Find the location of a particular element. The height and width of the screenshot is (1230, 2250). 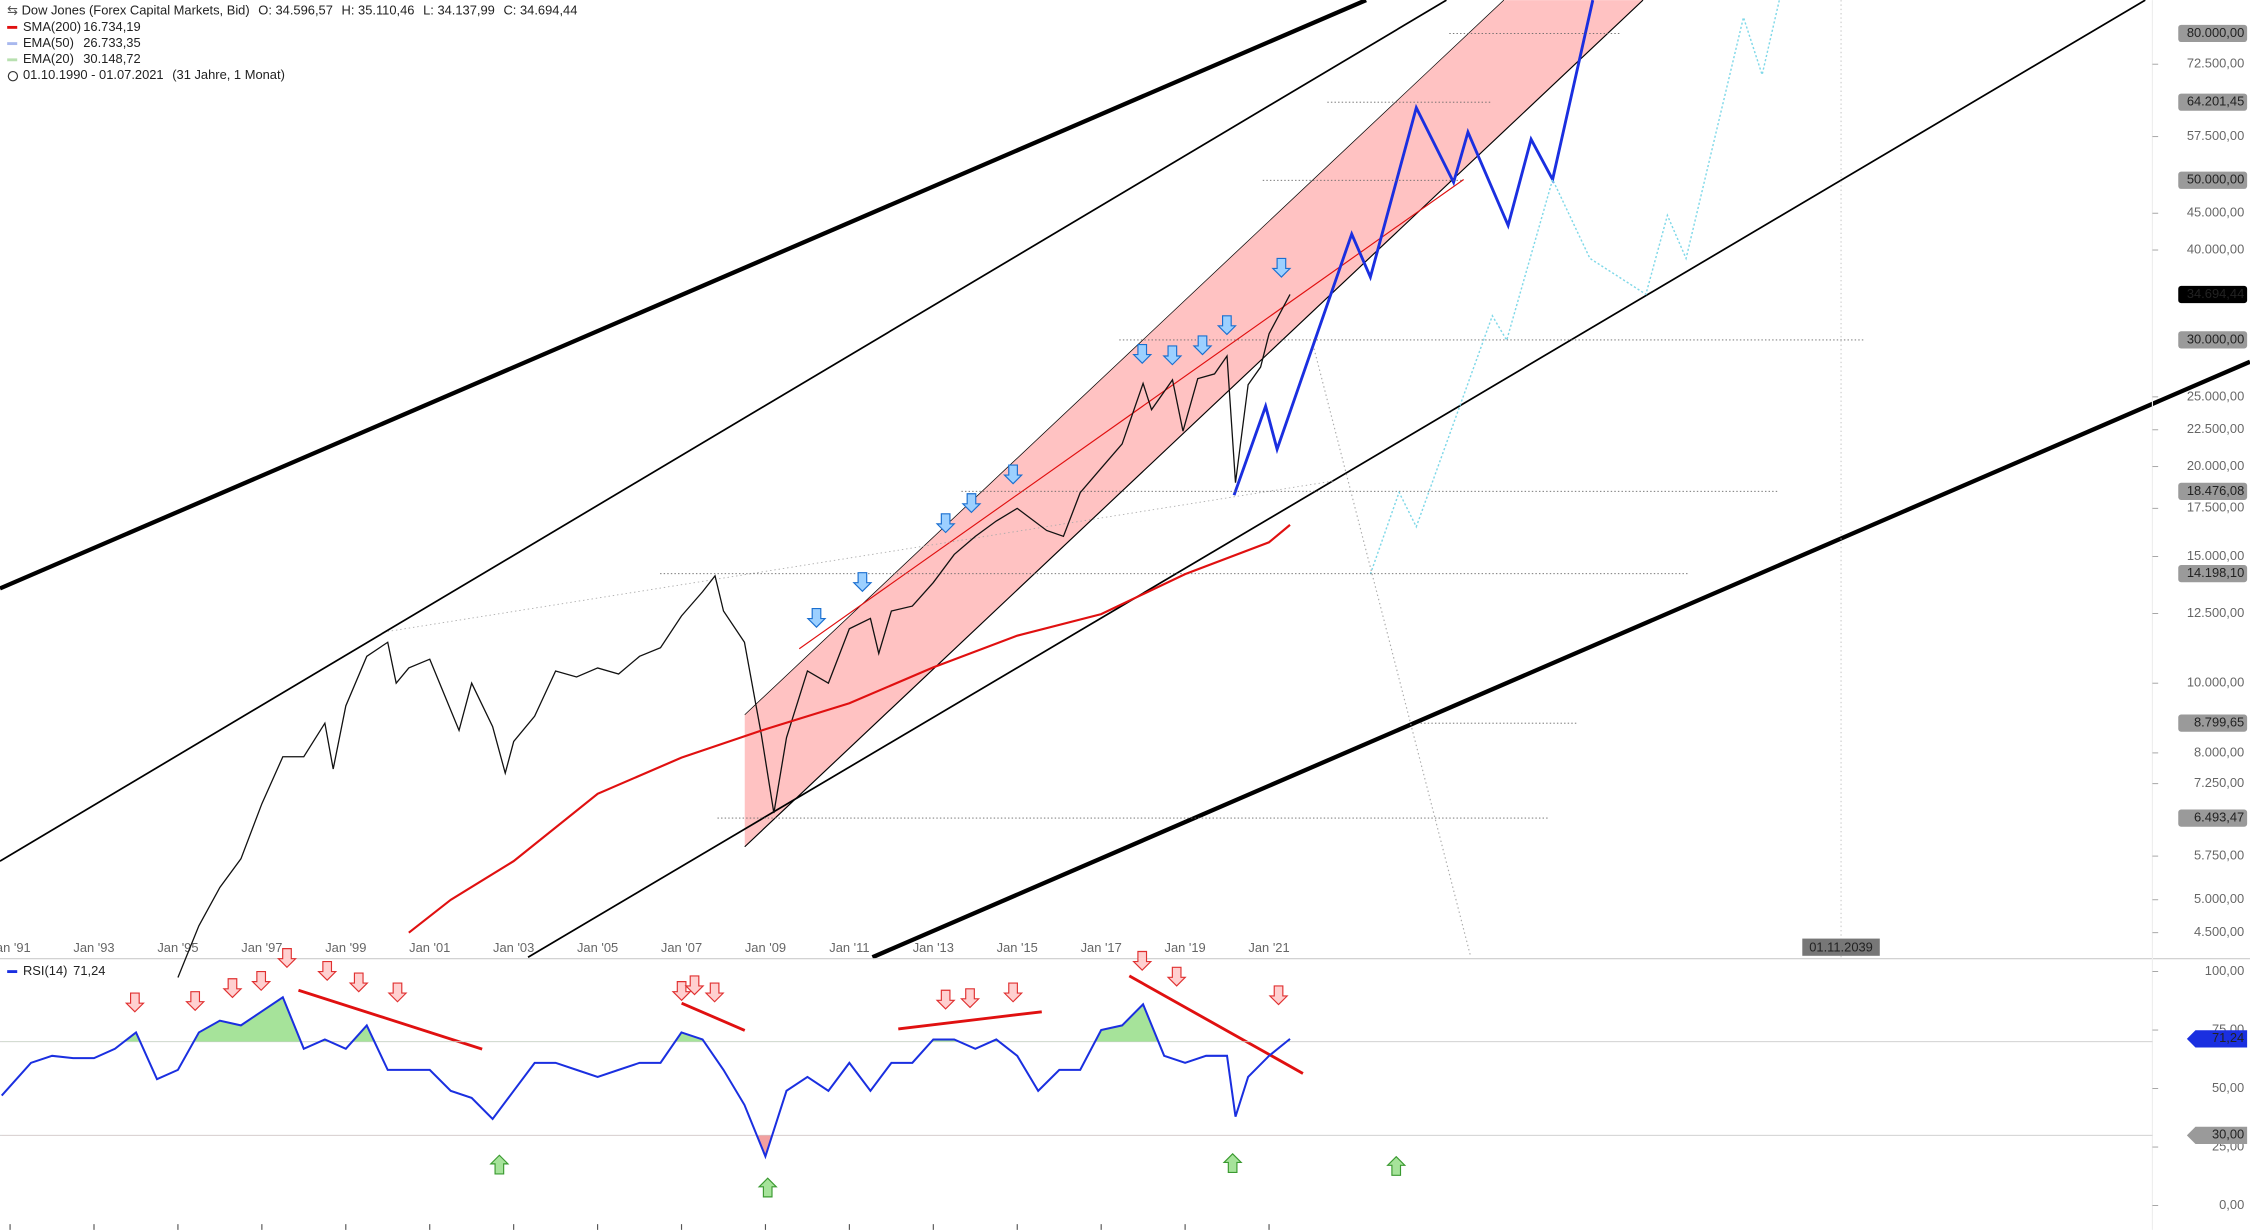

y-tick-label: 100,00 is located at coordinates (2224, 970).